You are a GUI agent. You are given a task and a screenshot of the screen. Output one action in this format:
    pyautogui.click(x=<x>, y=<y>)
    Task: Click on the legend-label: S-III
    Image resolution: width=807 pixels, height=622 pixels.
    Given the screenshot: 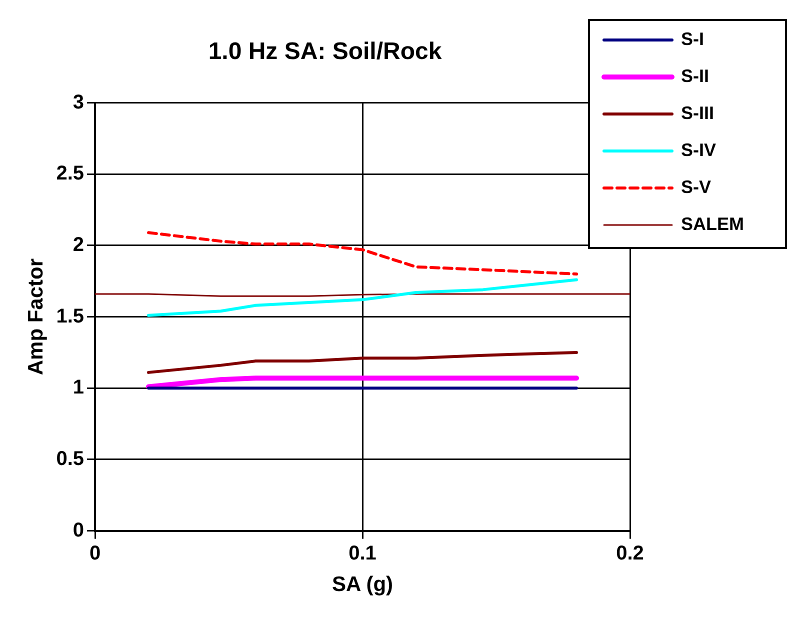 What is the action you would take?
    pyautogui.click(x=697, y=112)
    